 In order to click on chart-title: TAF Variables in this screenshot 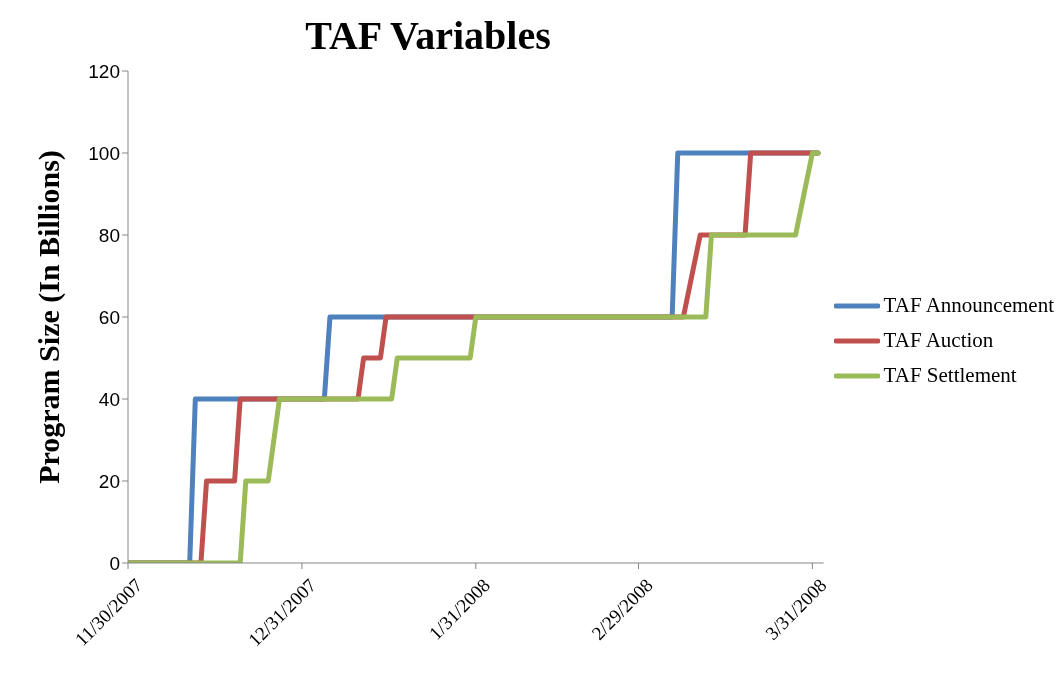, I will do `click(428, 35)`.